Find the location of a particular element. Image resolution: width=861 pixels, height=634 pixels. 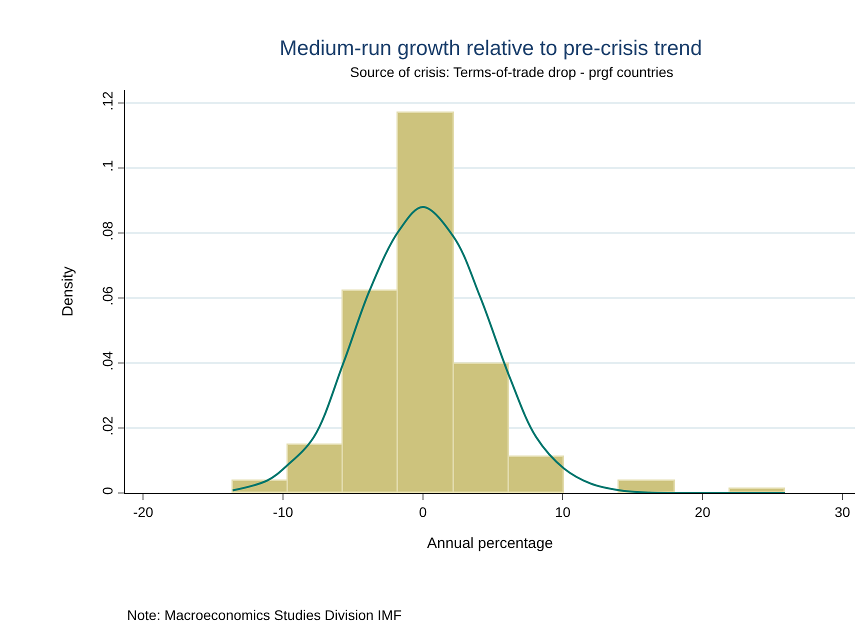

y-axis-title: Density is located at coordinates (68, 291).